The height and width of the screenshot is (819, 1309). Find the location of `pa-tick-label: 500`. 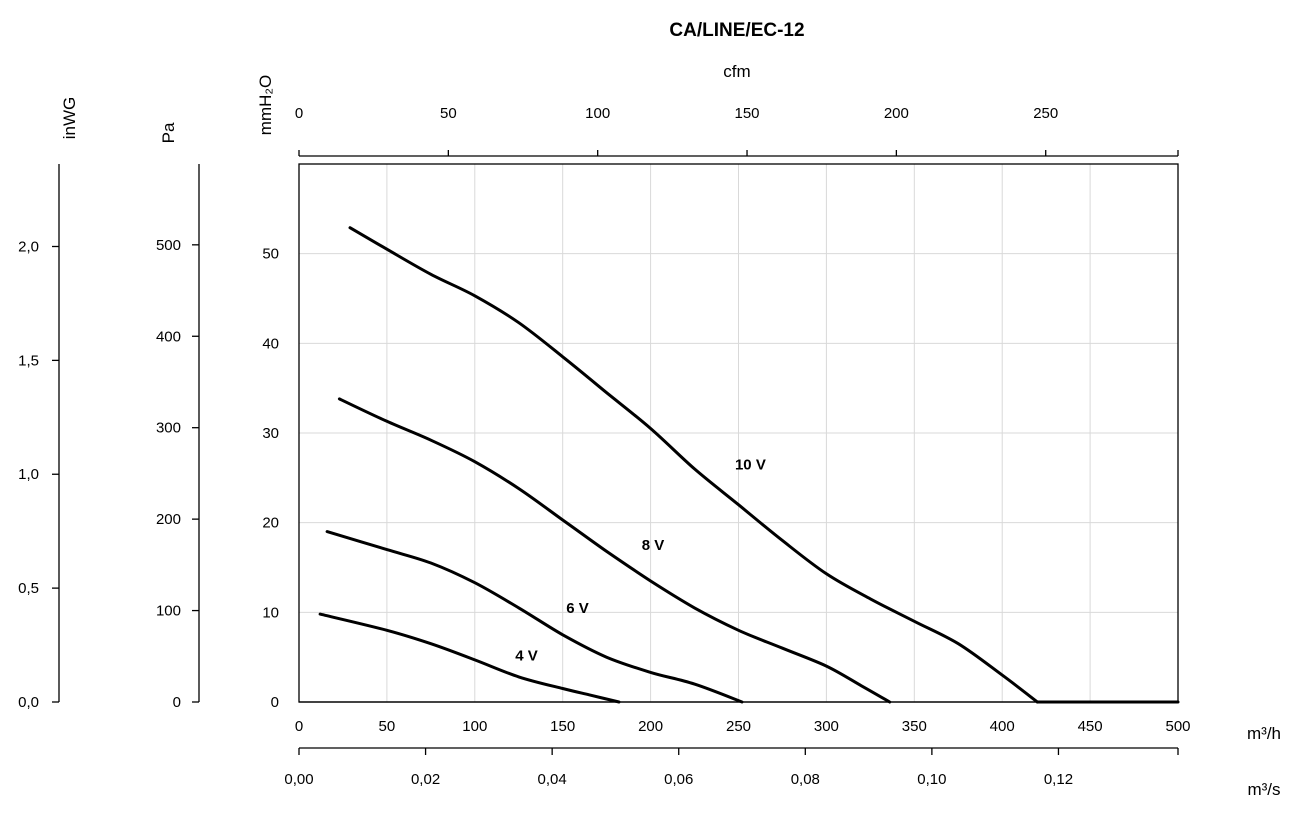

pa-tick-label: 500 is located at coordinates (168, 245).